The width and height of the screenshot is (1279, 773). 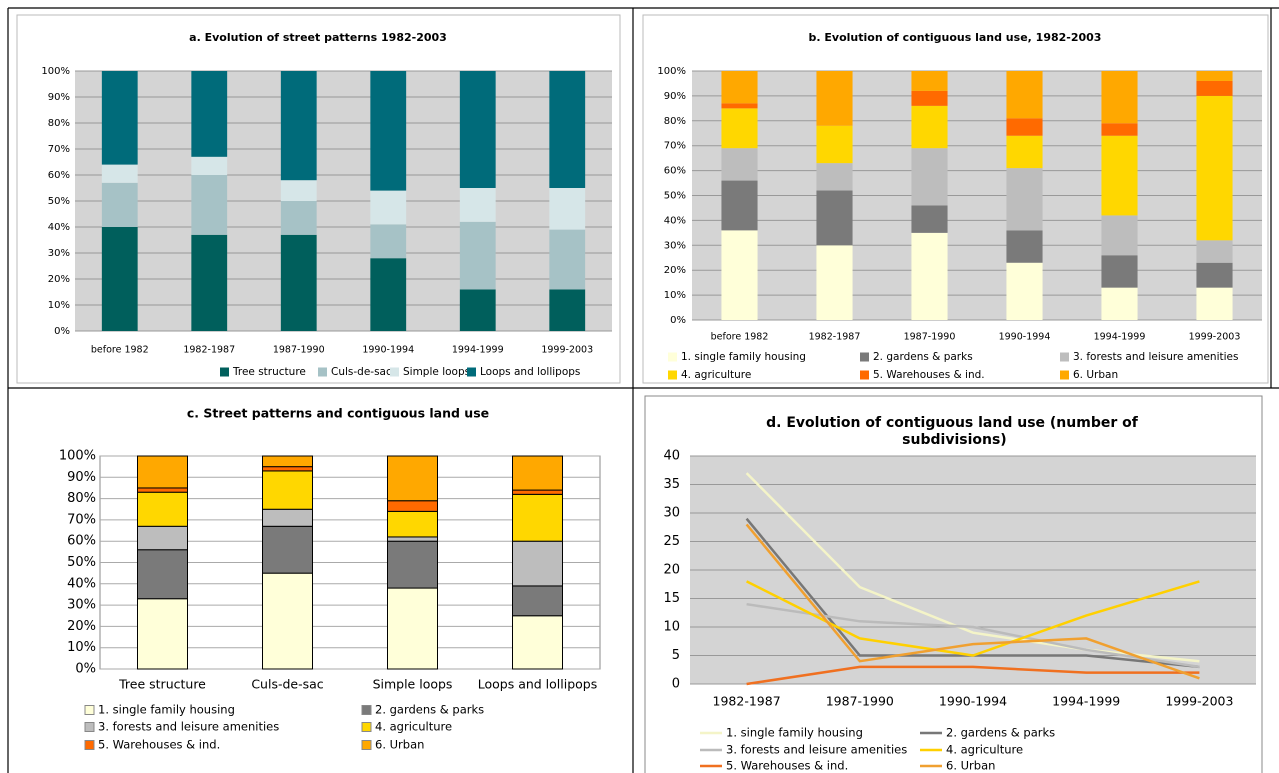 What do you see at coordinates (675, 295) in the screenshot?
I see `y-tick-label: 10%` at bounding box center [675, 295].